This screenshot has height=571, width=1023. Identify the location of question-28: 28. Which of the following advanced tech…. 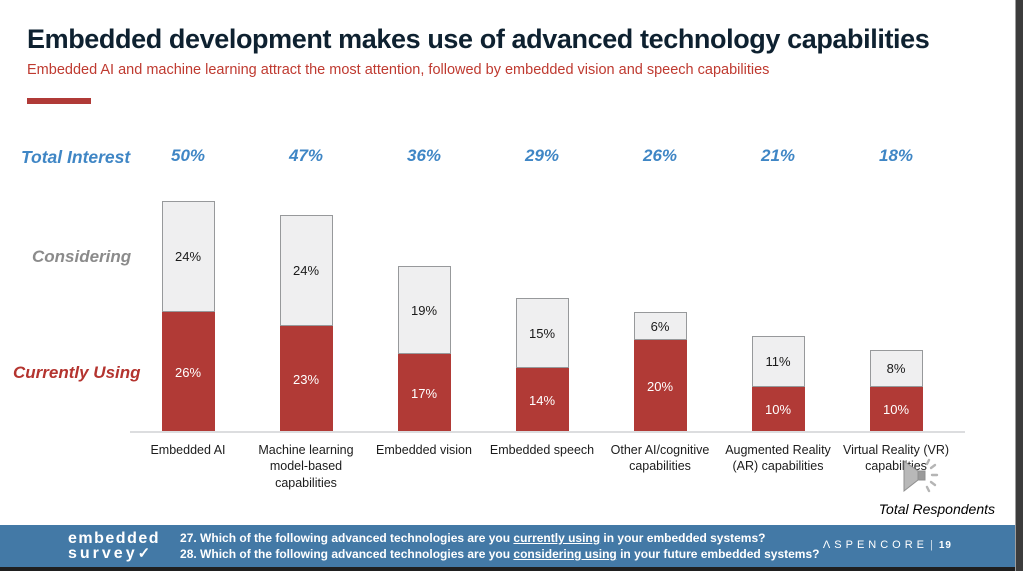
(499, 554).